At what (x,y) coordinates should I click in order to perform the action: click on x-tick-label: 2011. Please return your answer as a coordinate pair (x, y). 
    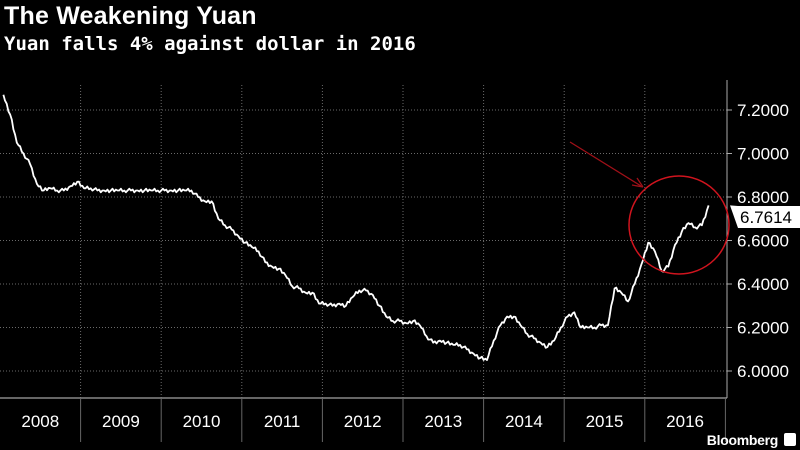
    Looking at the image, I should click on (282, 421).